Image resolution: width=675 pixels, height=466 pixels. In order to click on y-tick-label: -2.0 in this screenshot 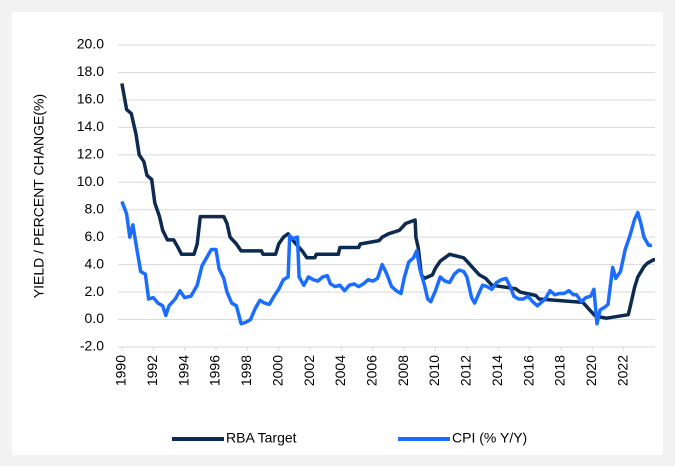, I will do `click(92, 346)`.